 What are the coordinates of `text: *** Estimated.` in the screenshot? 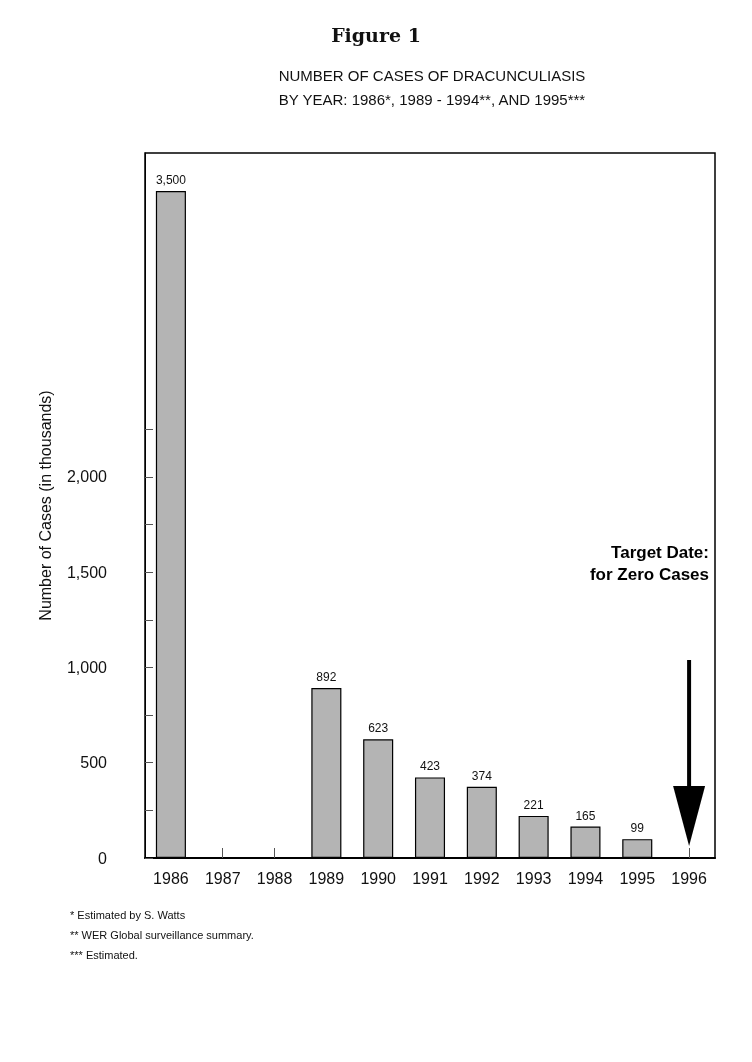 It's located at (104, 955).